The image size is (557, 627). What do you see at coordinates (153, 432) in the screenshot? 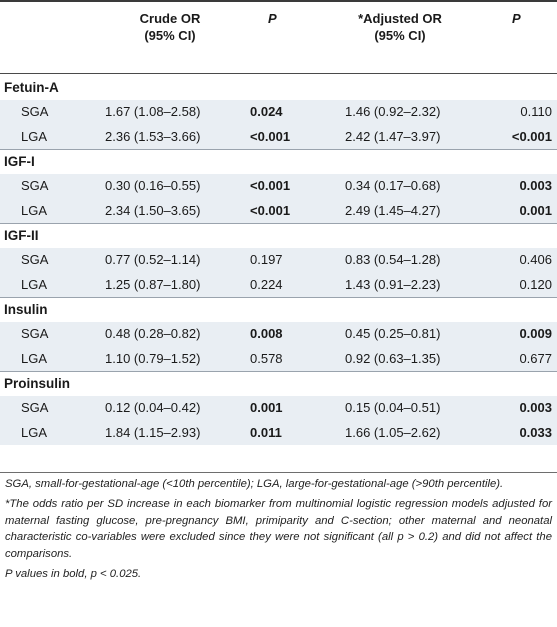
I see `crude-or-value: 1.84 (1.15–2.93)` at bounding box center [153, 432].